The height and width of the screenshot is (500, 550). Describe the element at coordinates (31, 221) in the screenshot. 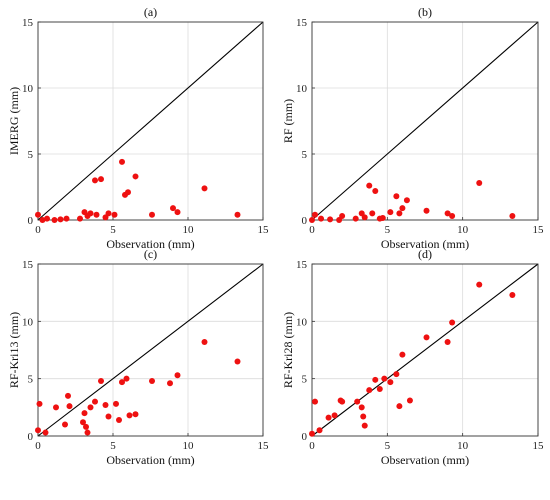

I see `chart-0-y-tick-label-0: 0` at that location.